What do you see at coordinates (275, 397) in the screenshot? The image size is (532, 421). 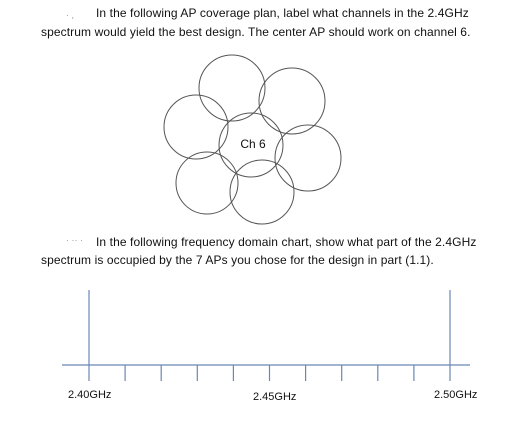 I see `axis-label-mid: 2.45GHz` at bounding box center [275, 397].